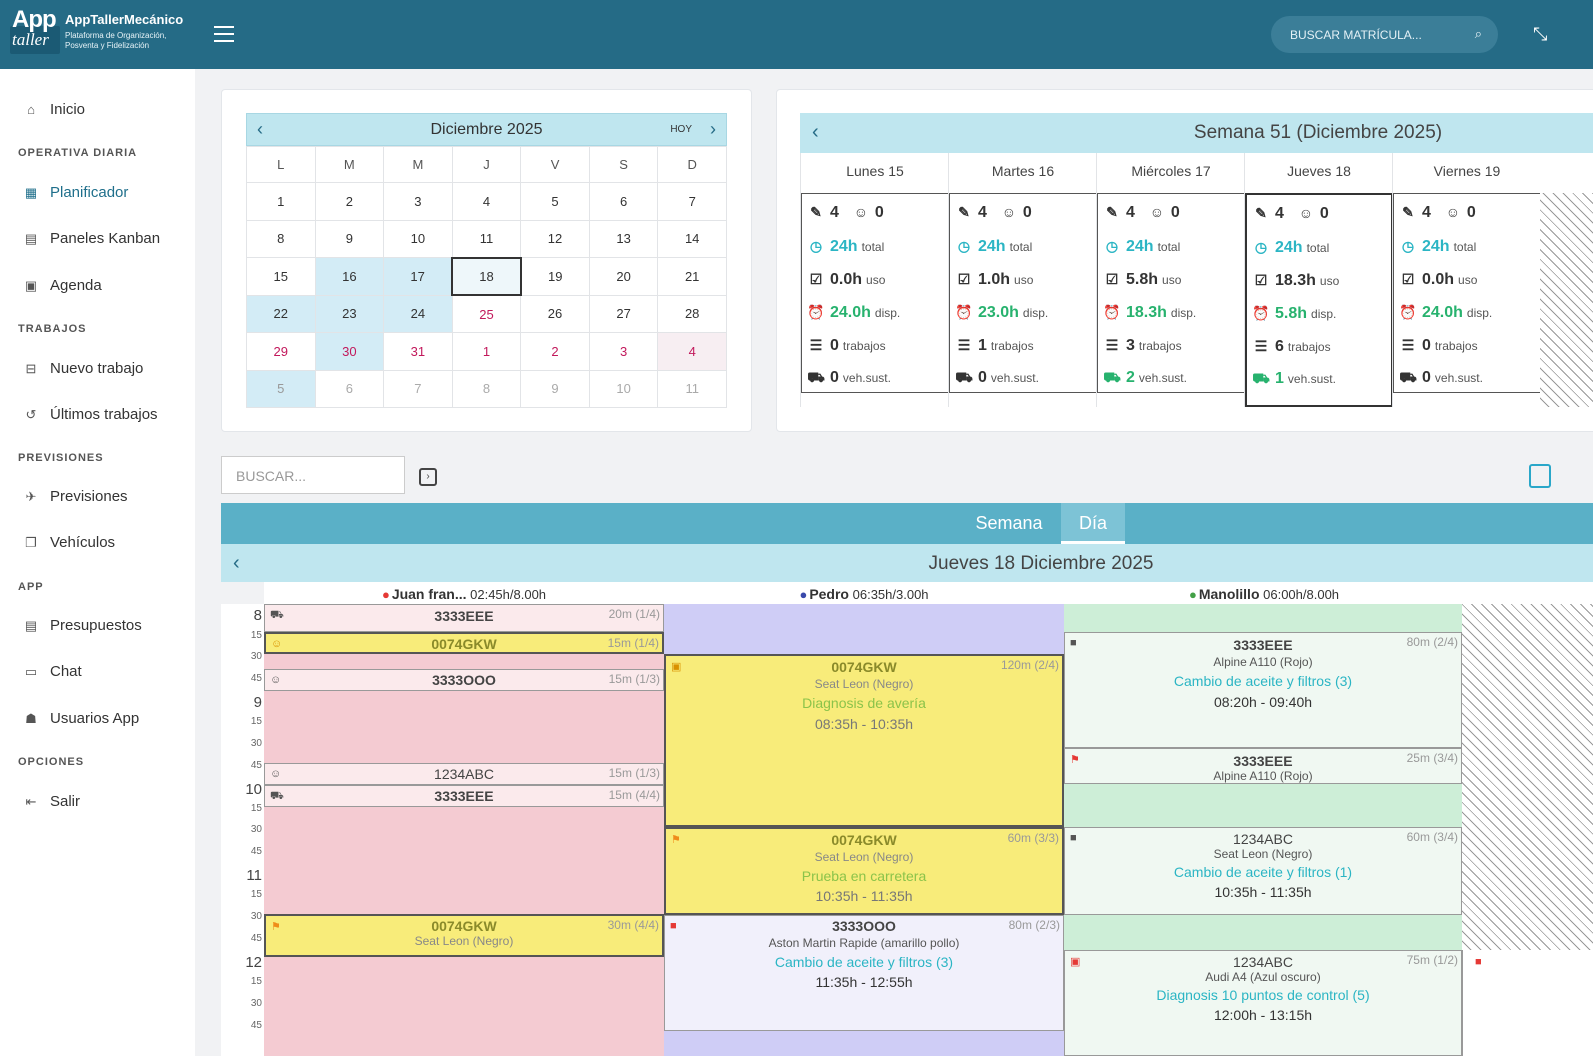 This screenshot has height=1056, width=1593. Describe the element at coordinates (555, 388) in the screenshot. I see `calendar-day-other-month: 9` at that location.